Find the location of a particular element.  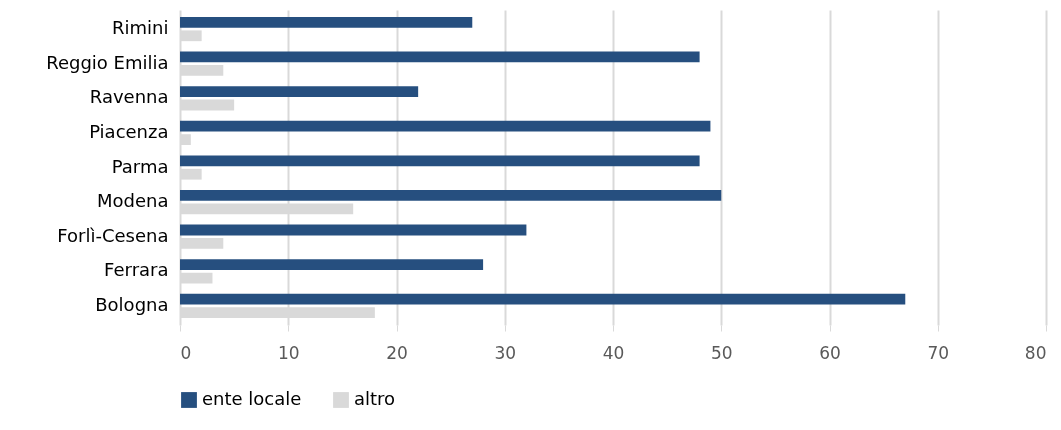

x-tick-label: 20 is located at coordinates (397, 352).